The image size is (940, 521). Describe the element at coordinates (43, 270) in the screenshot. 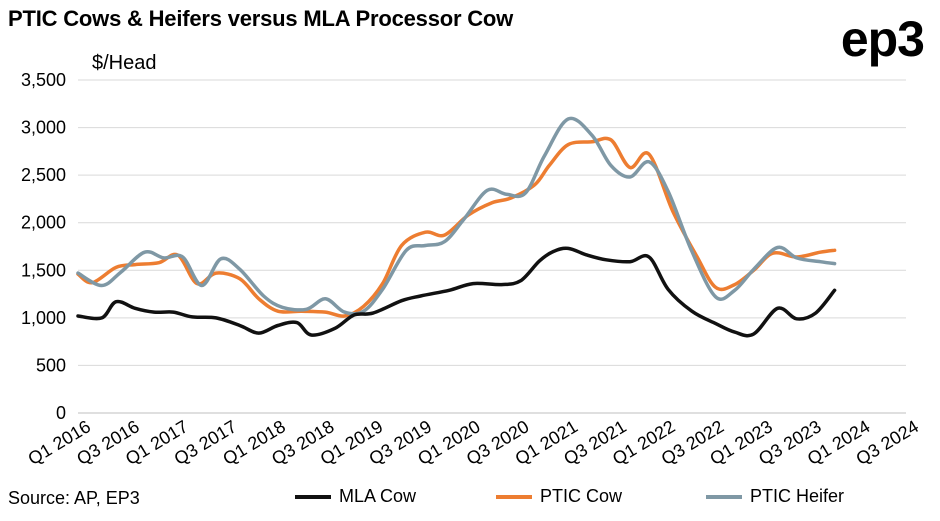

I see `y-tick-label: 1,500` at that location.